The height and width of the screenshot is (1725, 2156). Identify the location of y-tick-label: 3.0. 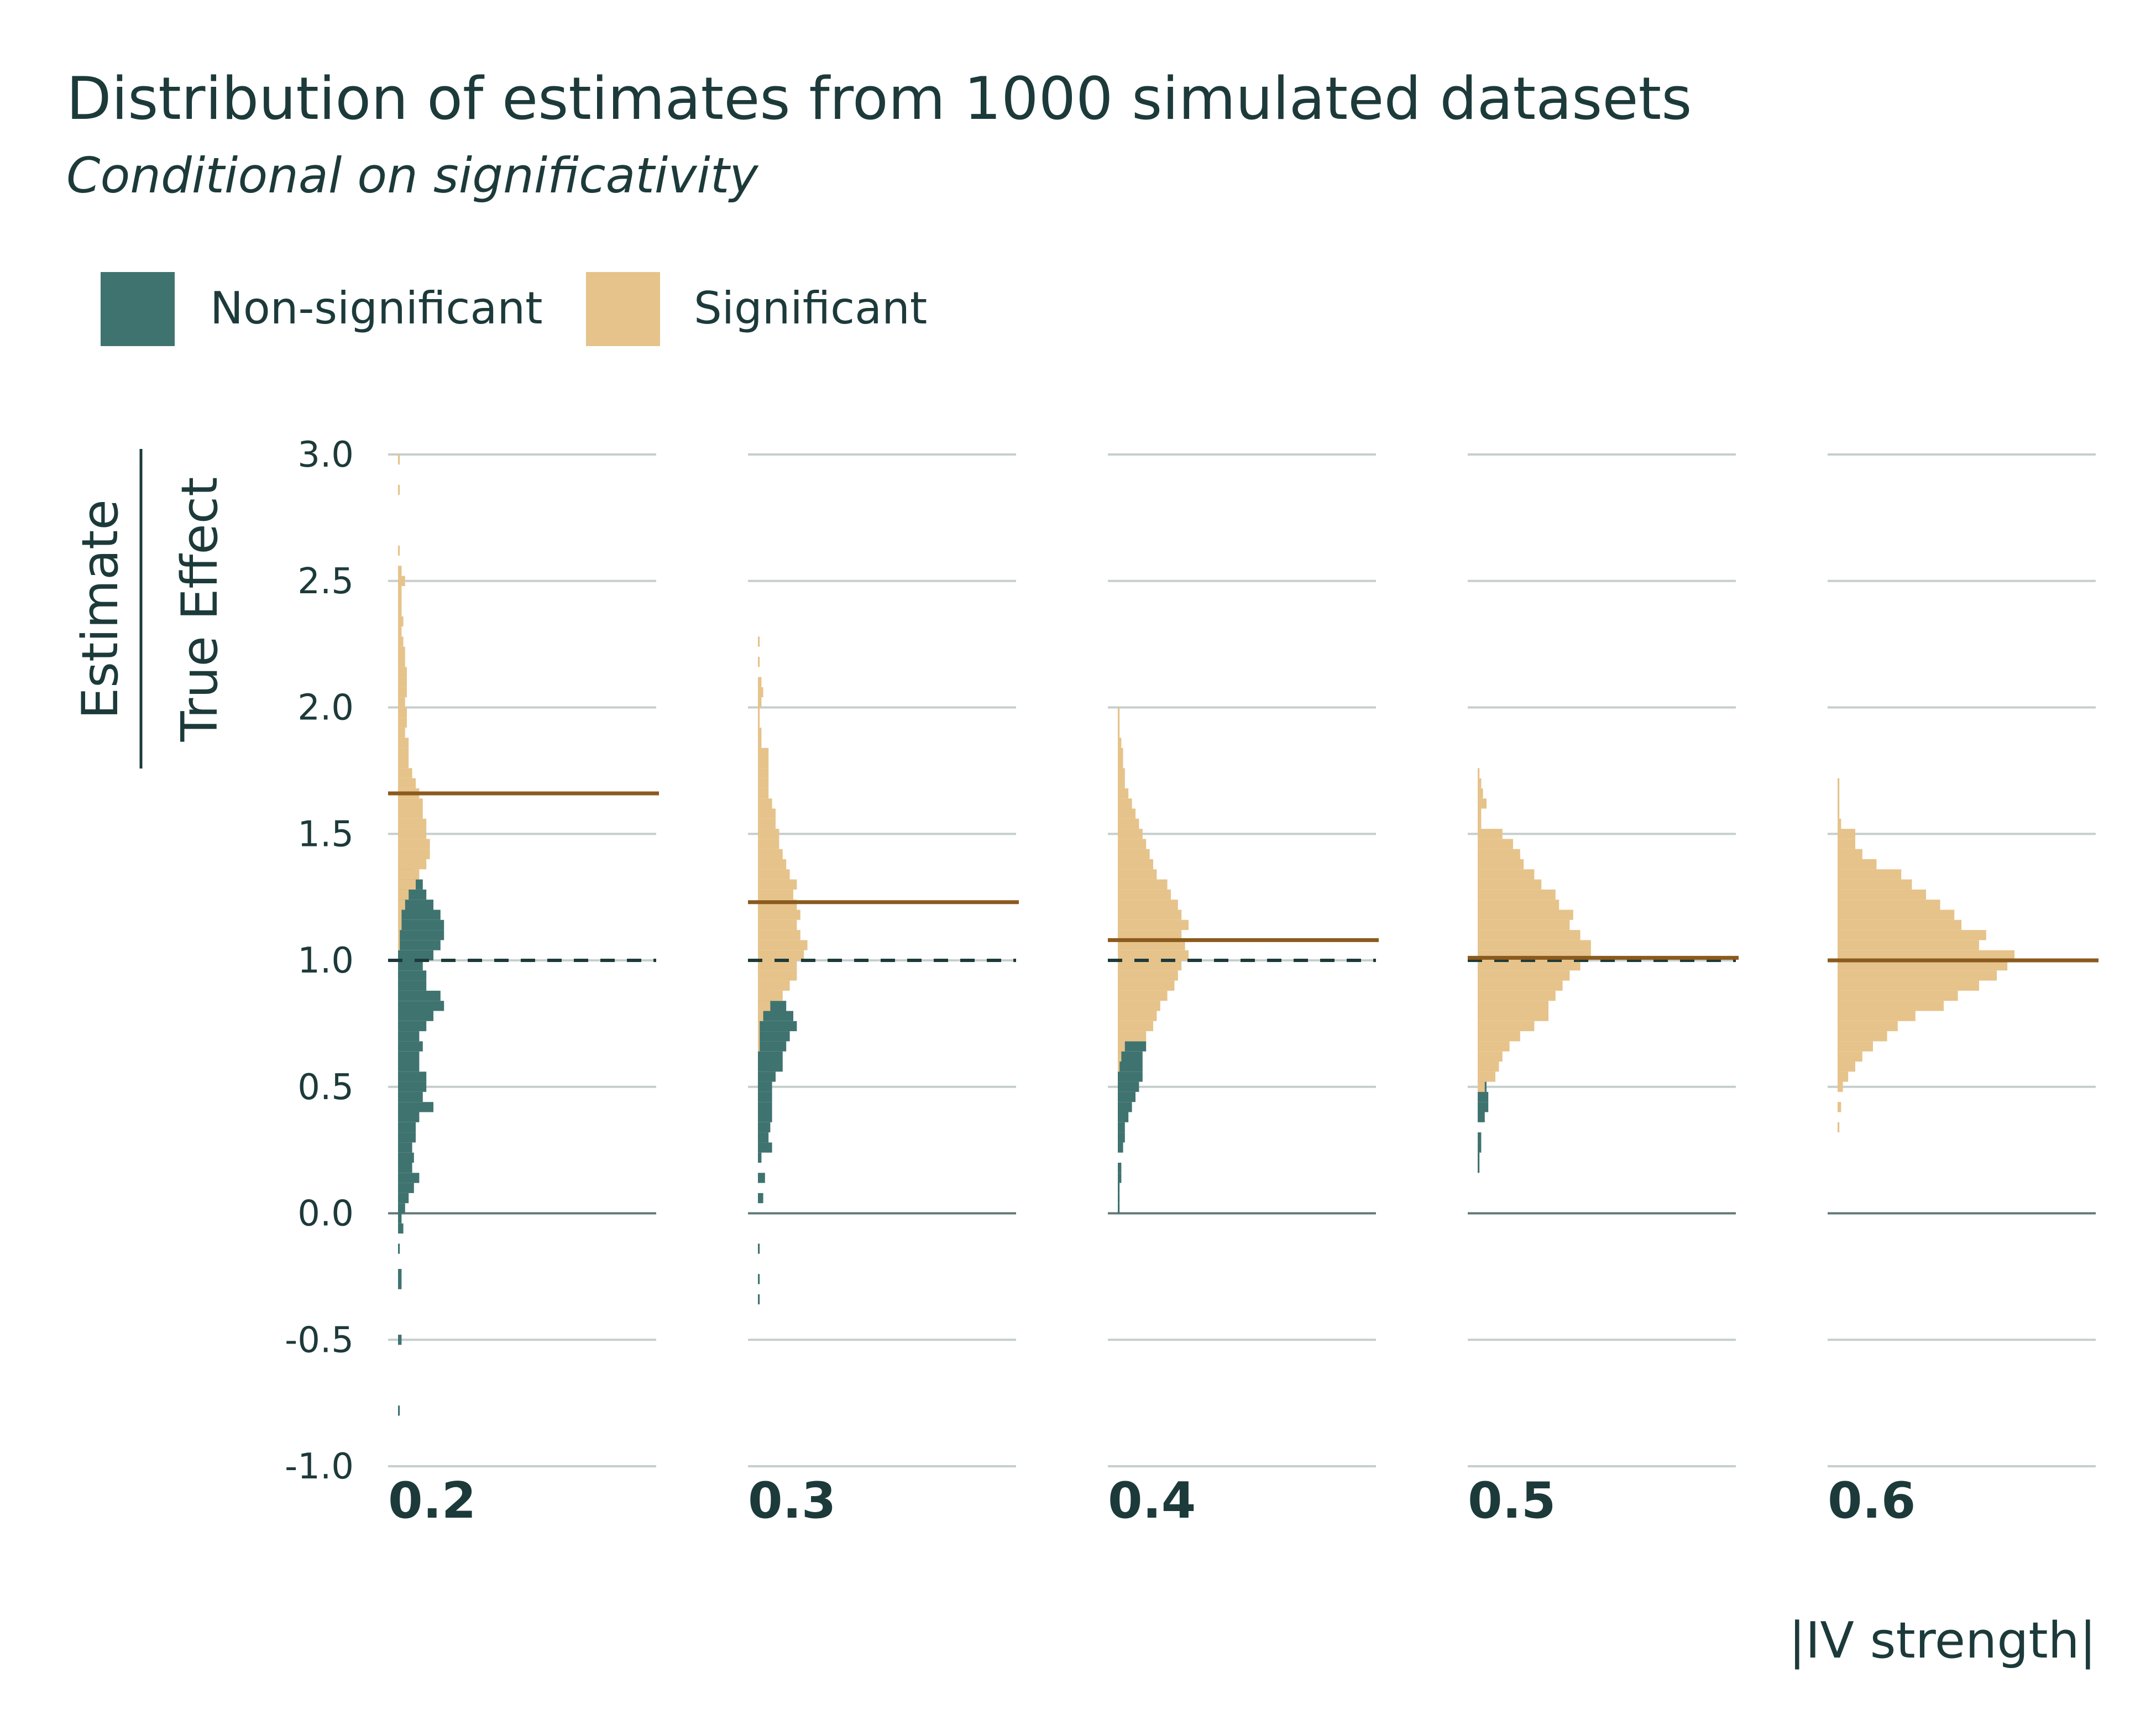
(325, 455).